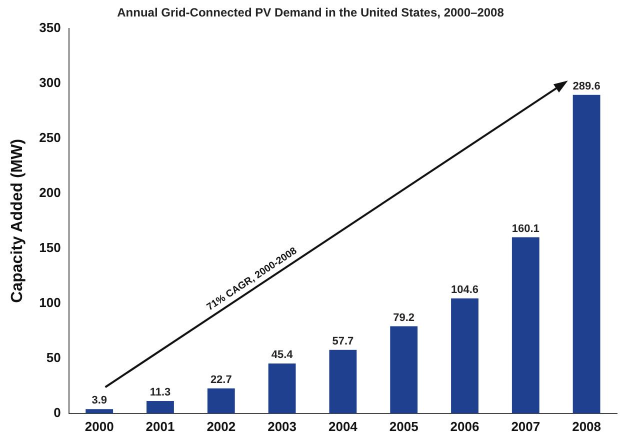 This screenshot has width=627, height=441. Describe the element at coordinates (465, 426) in the screenshot. I see `x-tick-label: 2006` at that location.